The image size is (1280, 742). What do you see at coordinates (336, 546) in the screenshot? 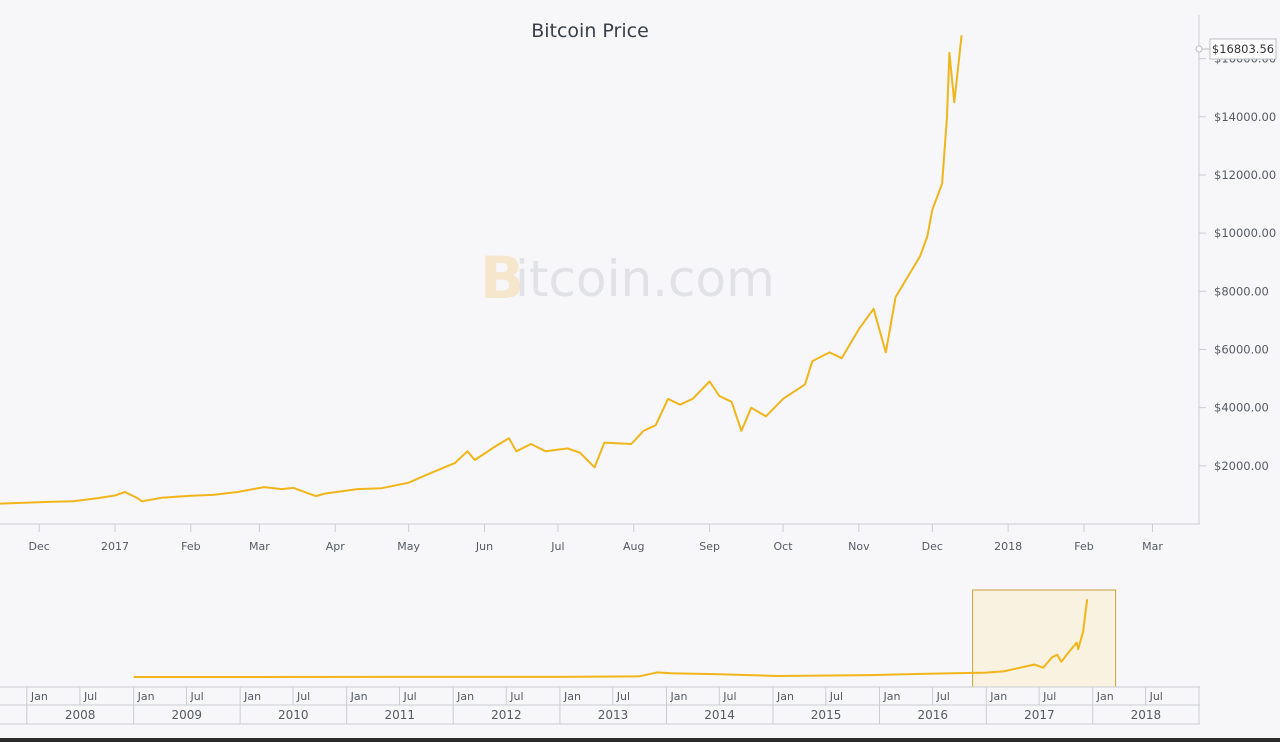
I see `x-tick-label: Apr` at bounding box center [336, 546].